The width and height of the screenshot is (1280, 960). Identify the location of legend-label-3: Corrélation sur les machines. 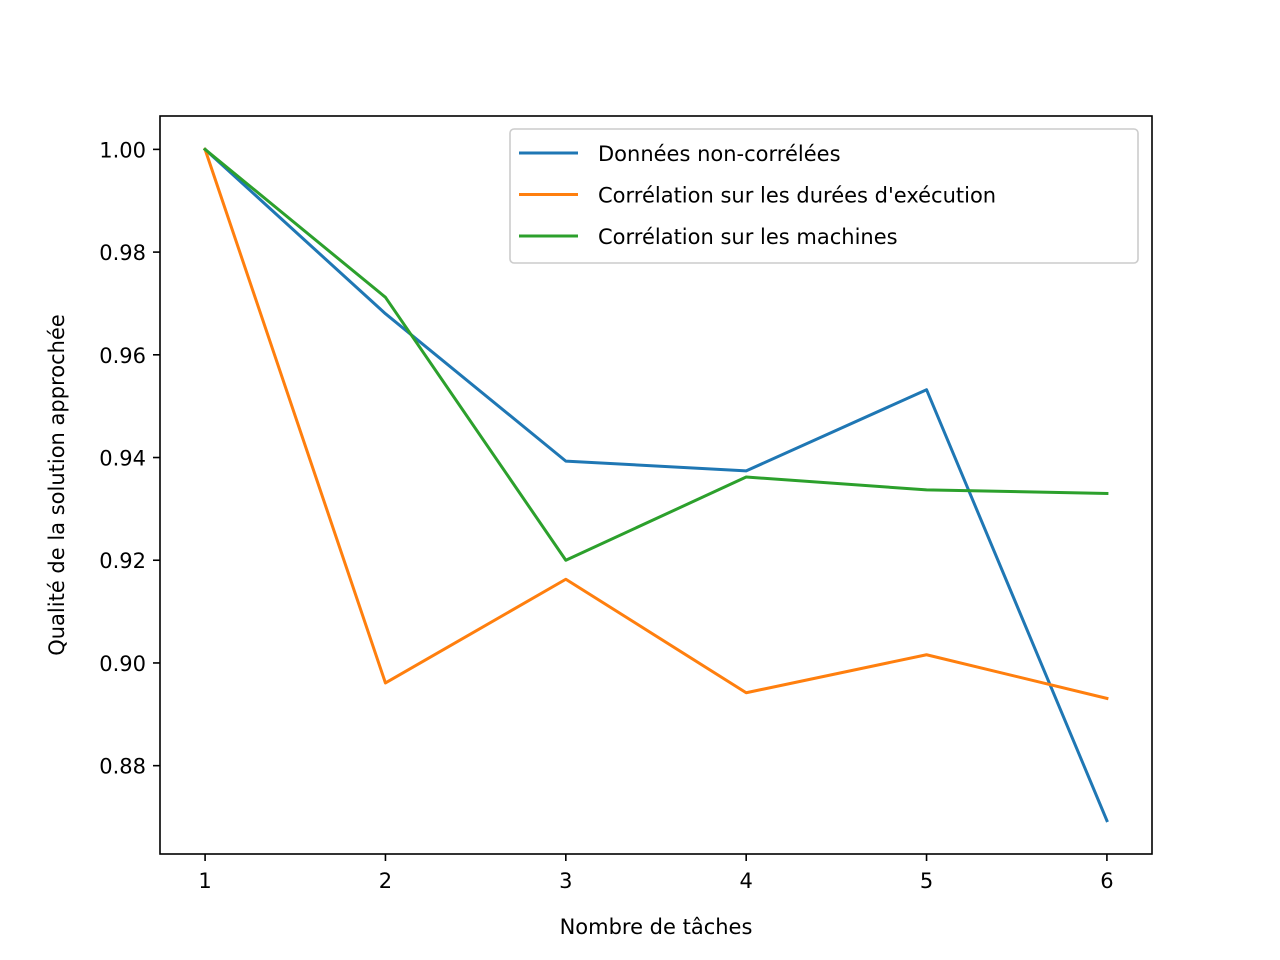
(748, 237).